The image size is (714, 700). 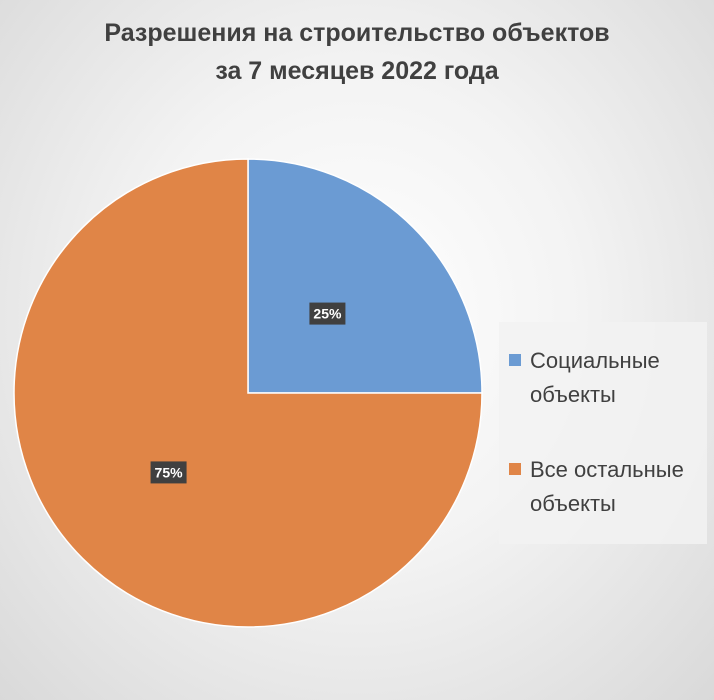 I want to click on data-label-box-other, so click(x=168, y=472).